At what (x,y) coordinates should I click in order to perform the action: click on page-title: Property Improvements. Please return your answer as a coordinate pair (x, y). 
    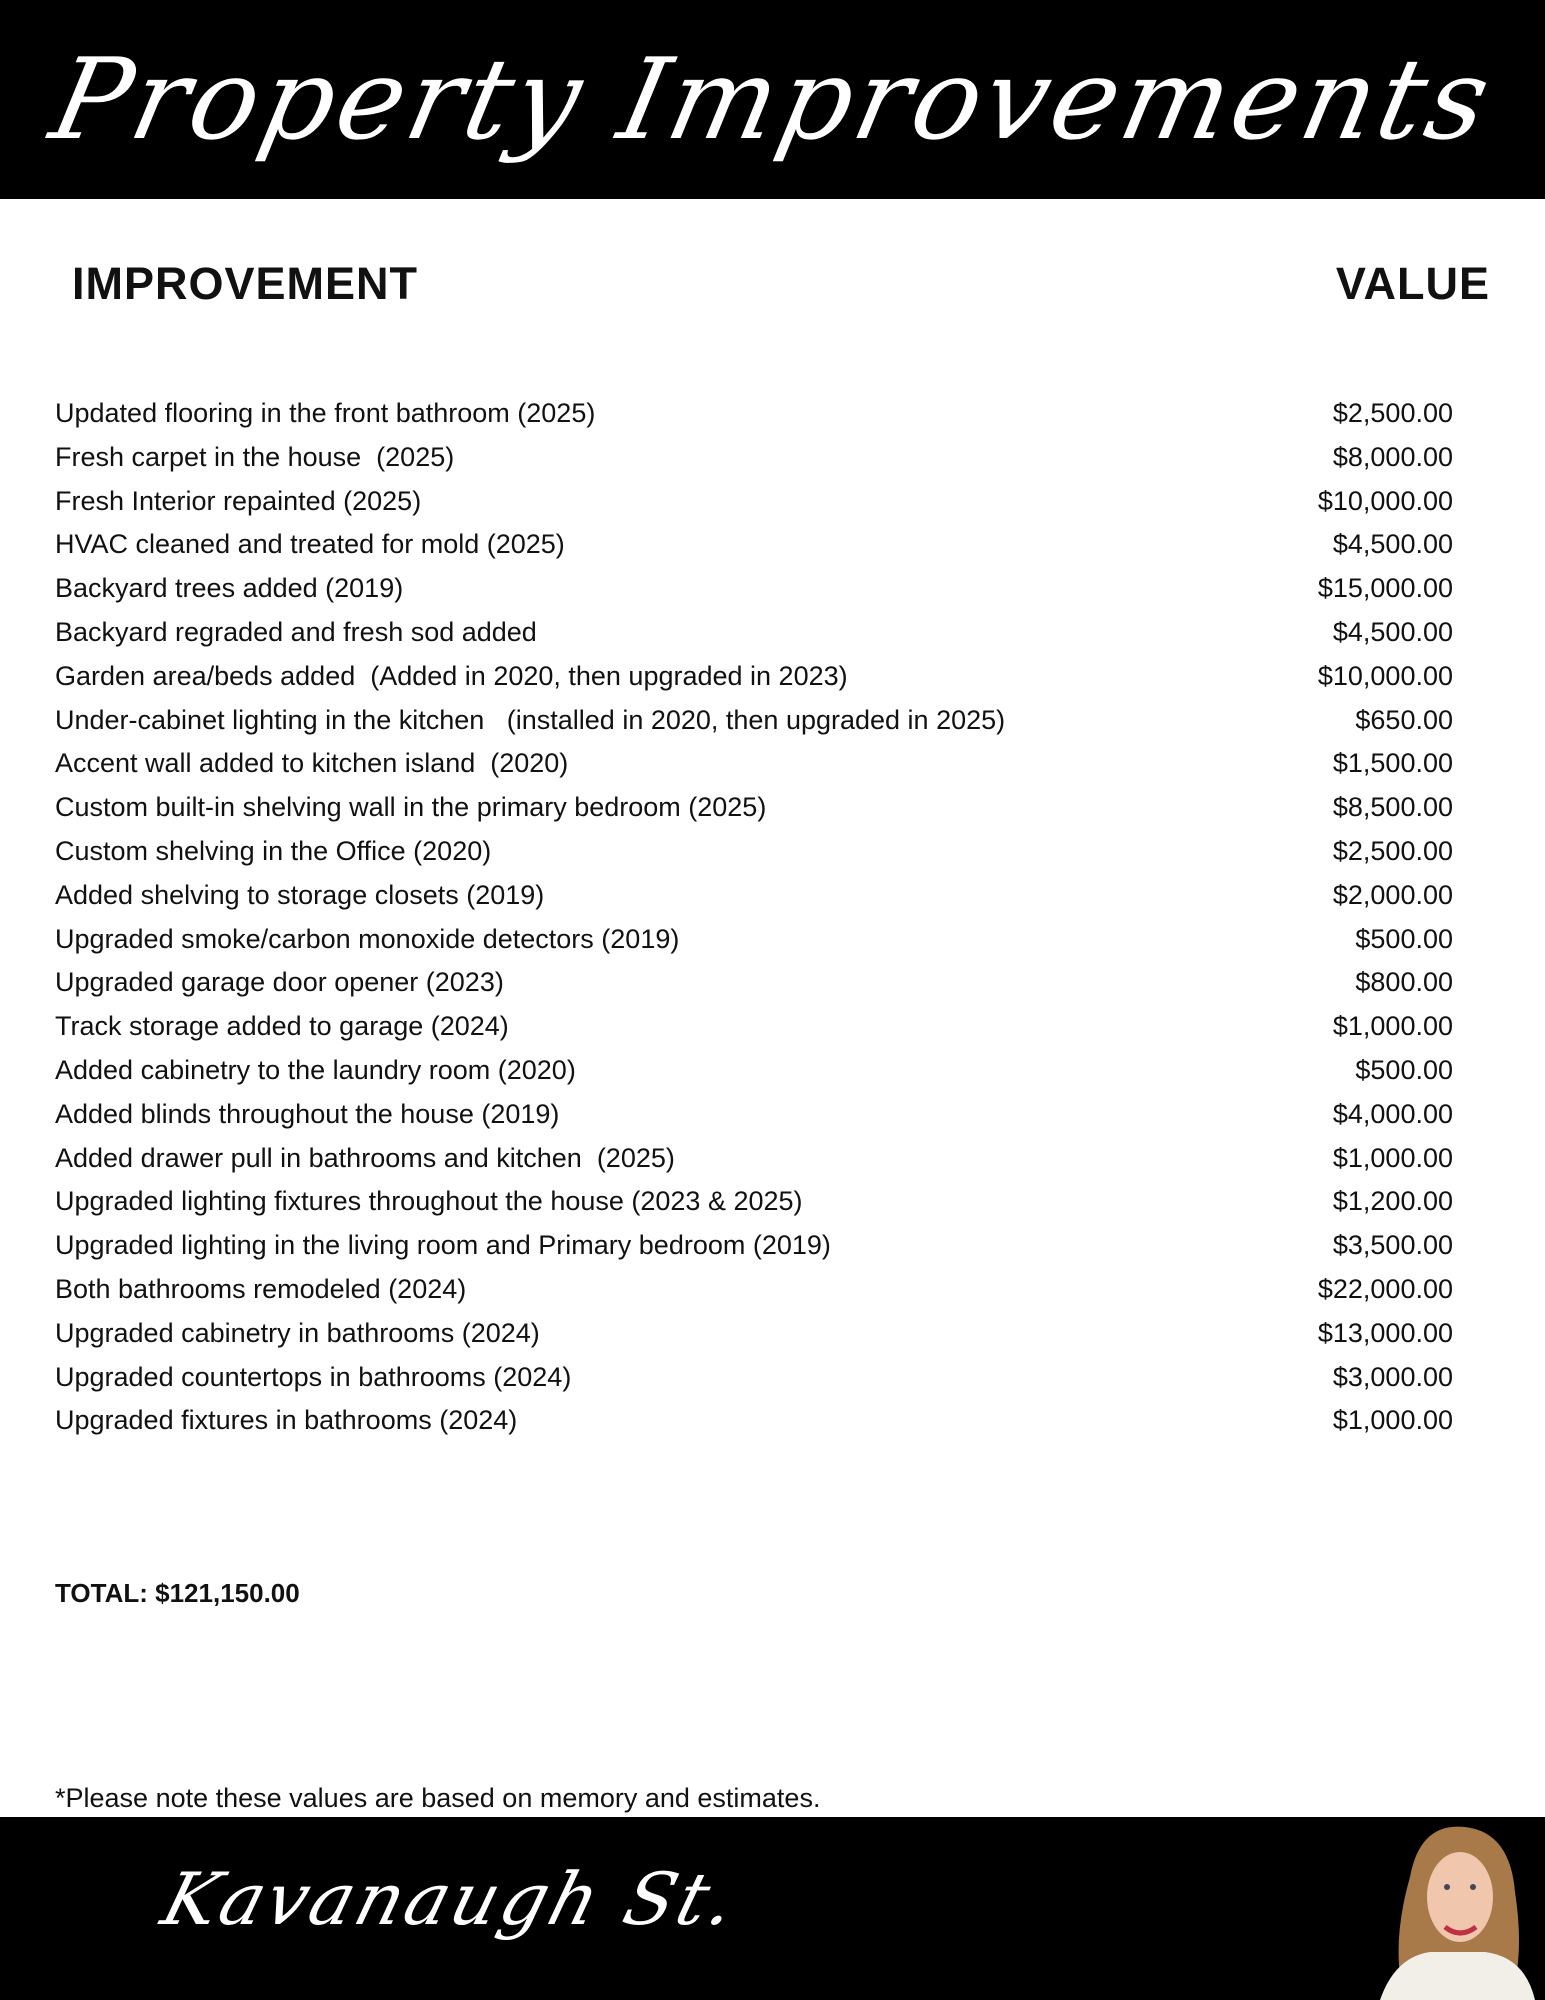
    Looking at the image, I should click on (772, 100).